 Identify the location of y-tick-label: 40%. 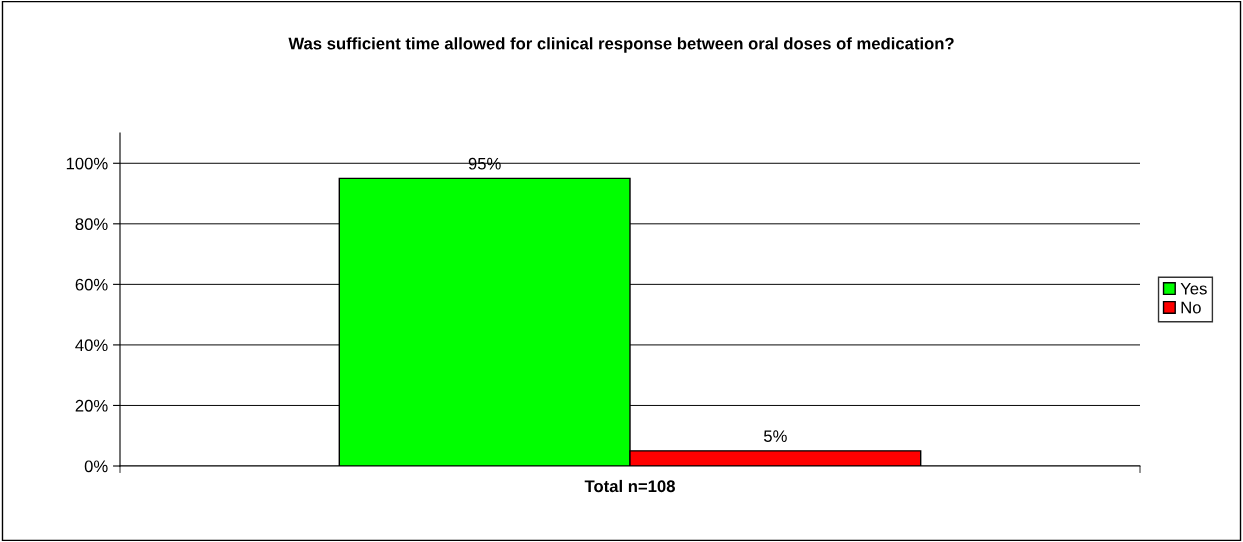
(91, 345).